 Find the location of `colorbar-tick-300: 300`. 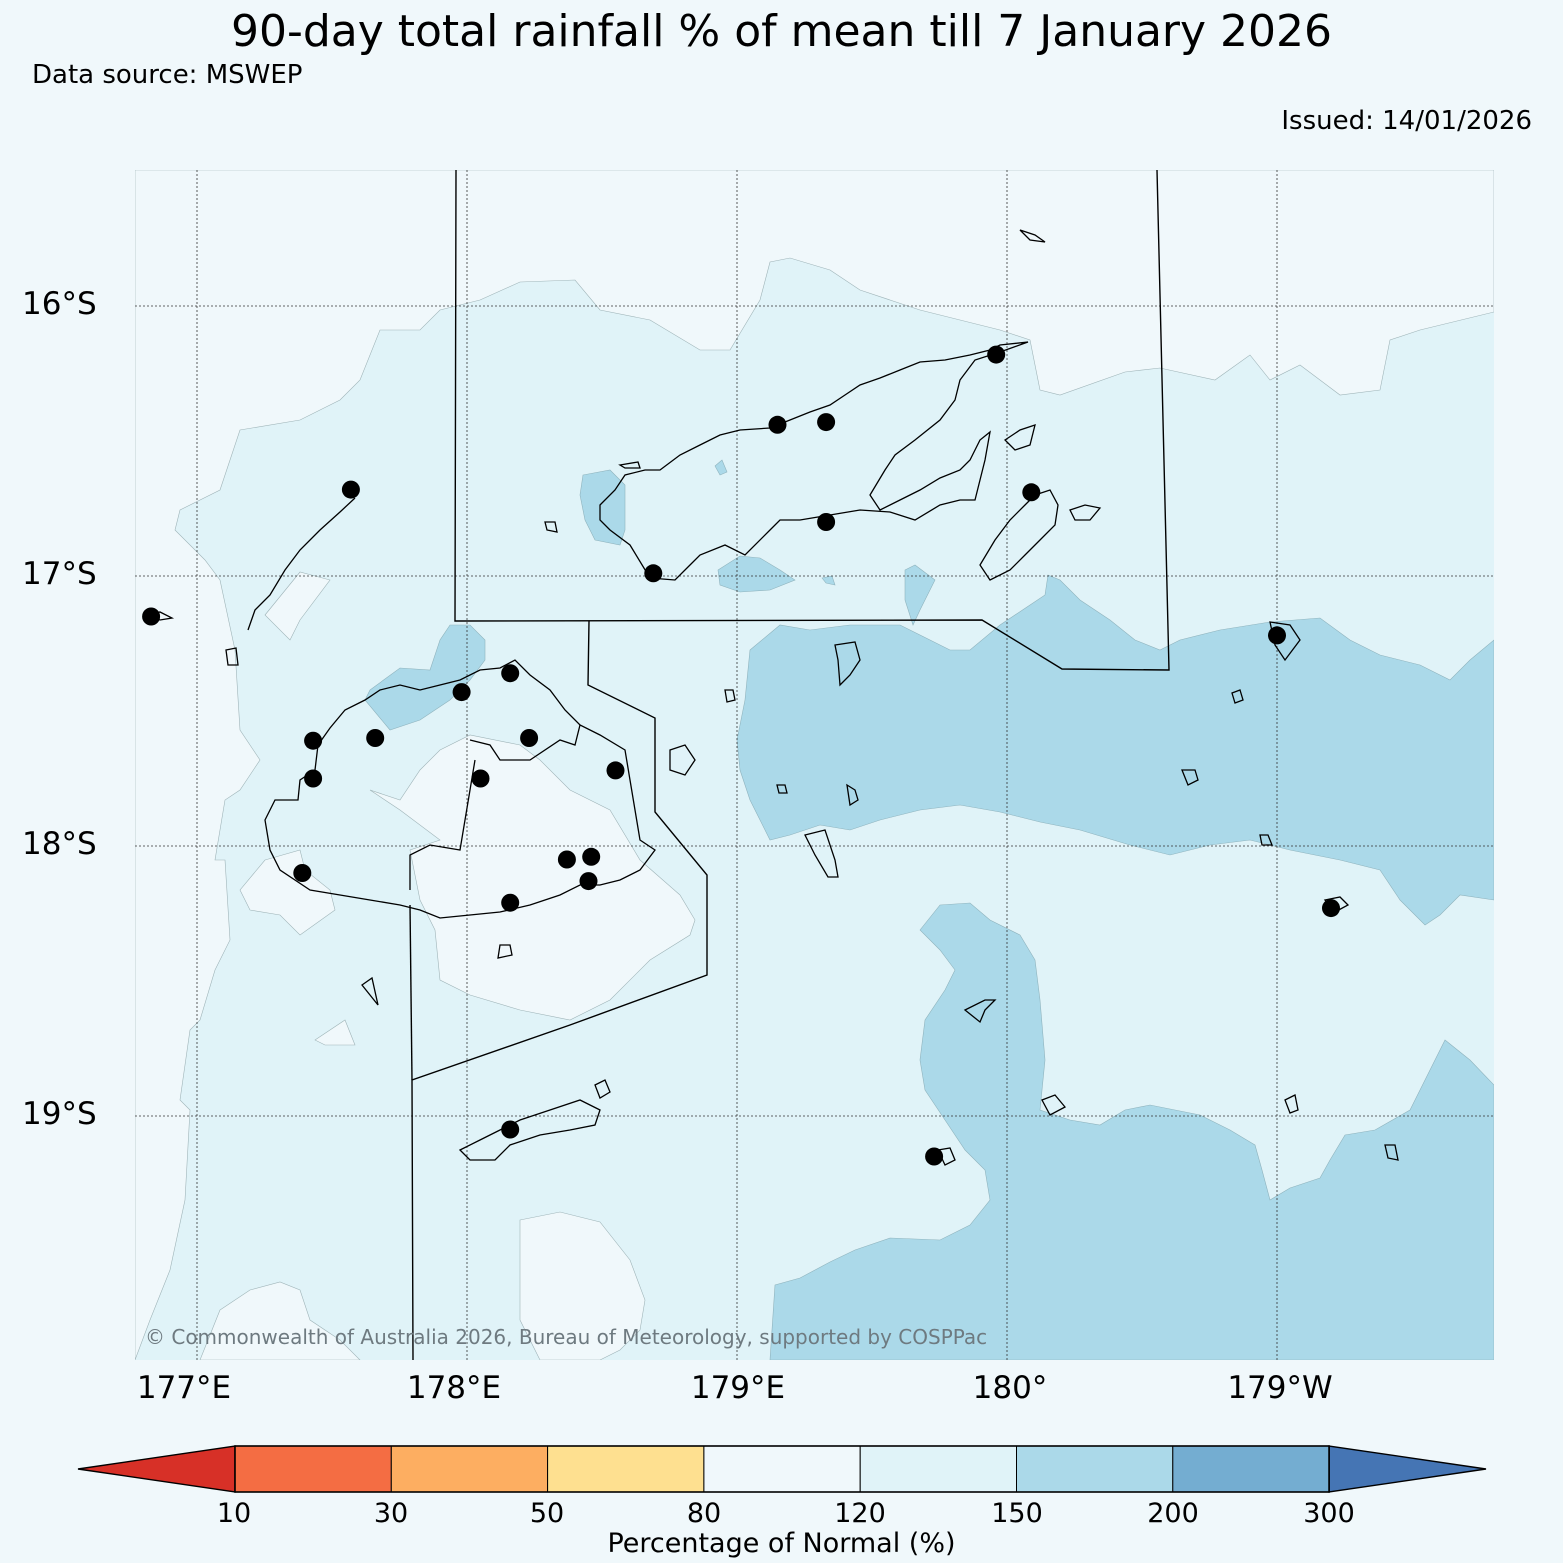

colorbar-tick-300: 300 is located at coordinates (1329, 1513).